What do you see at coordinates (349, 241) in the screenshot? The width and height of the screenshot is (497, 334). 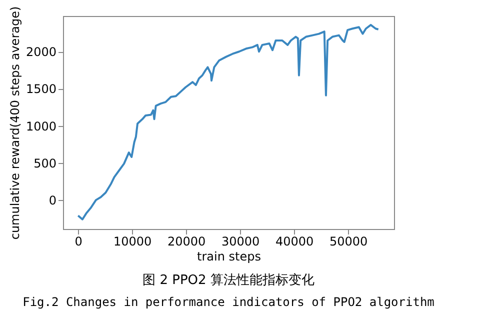 I see `x-tick-label: 50000` at bounding box center [349, 241].